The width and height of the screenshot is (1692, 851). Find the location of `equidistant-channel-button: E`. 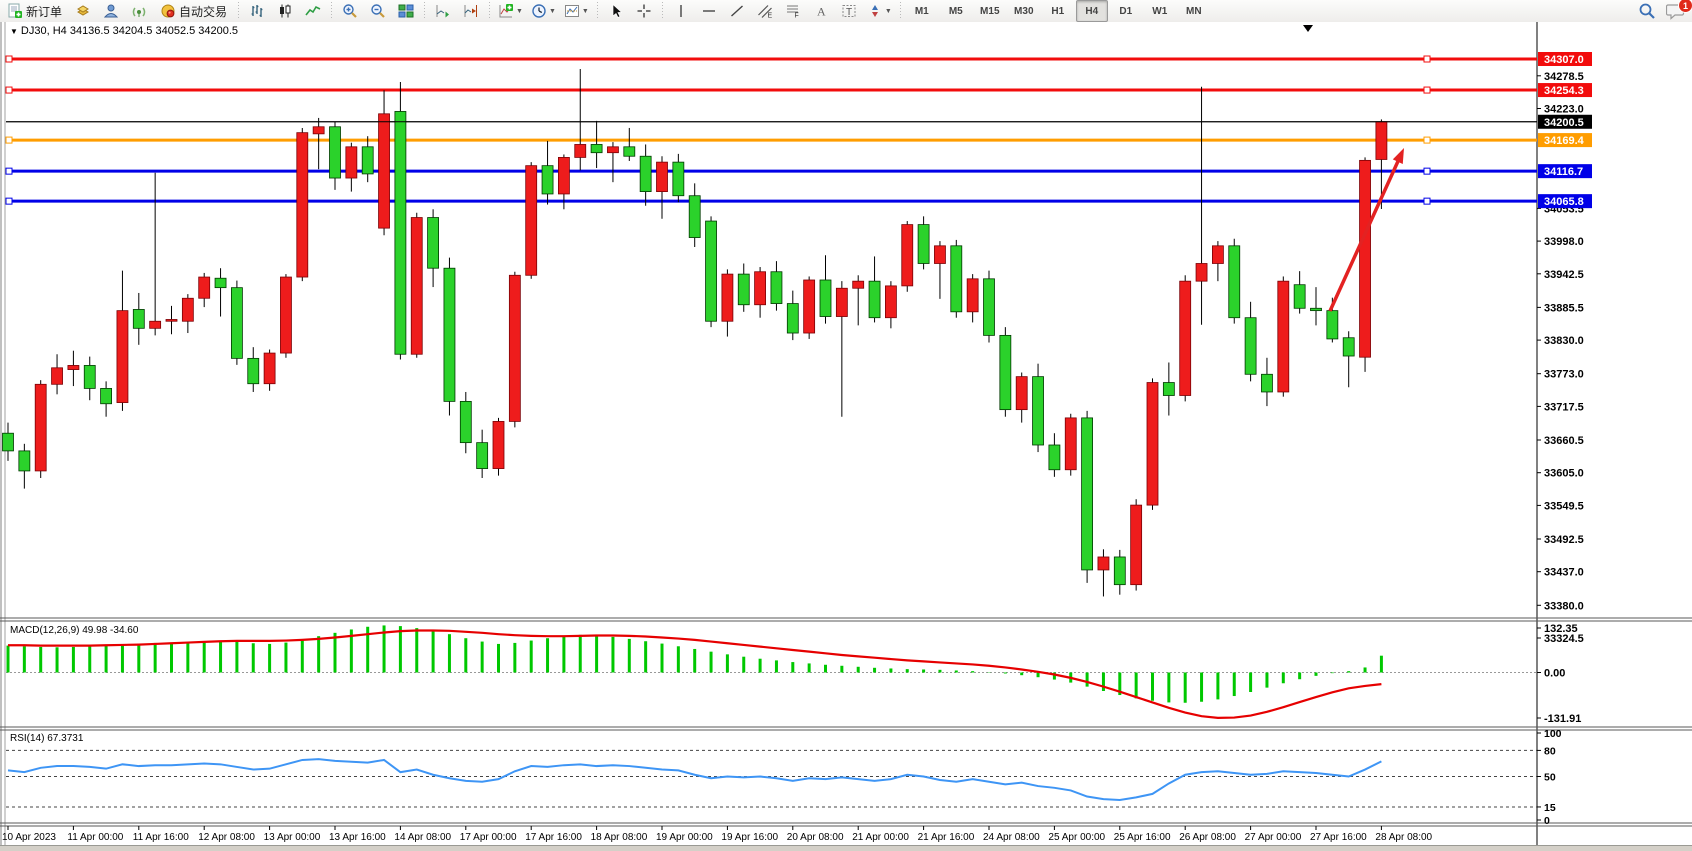

equidistant-channel-button: E is located at coordinates (765, 11).